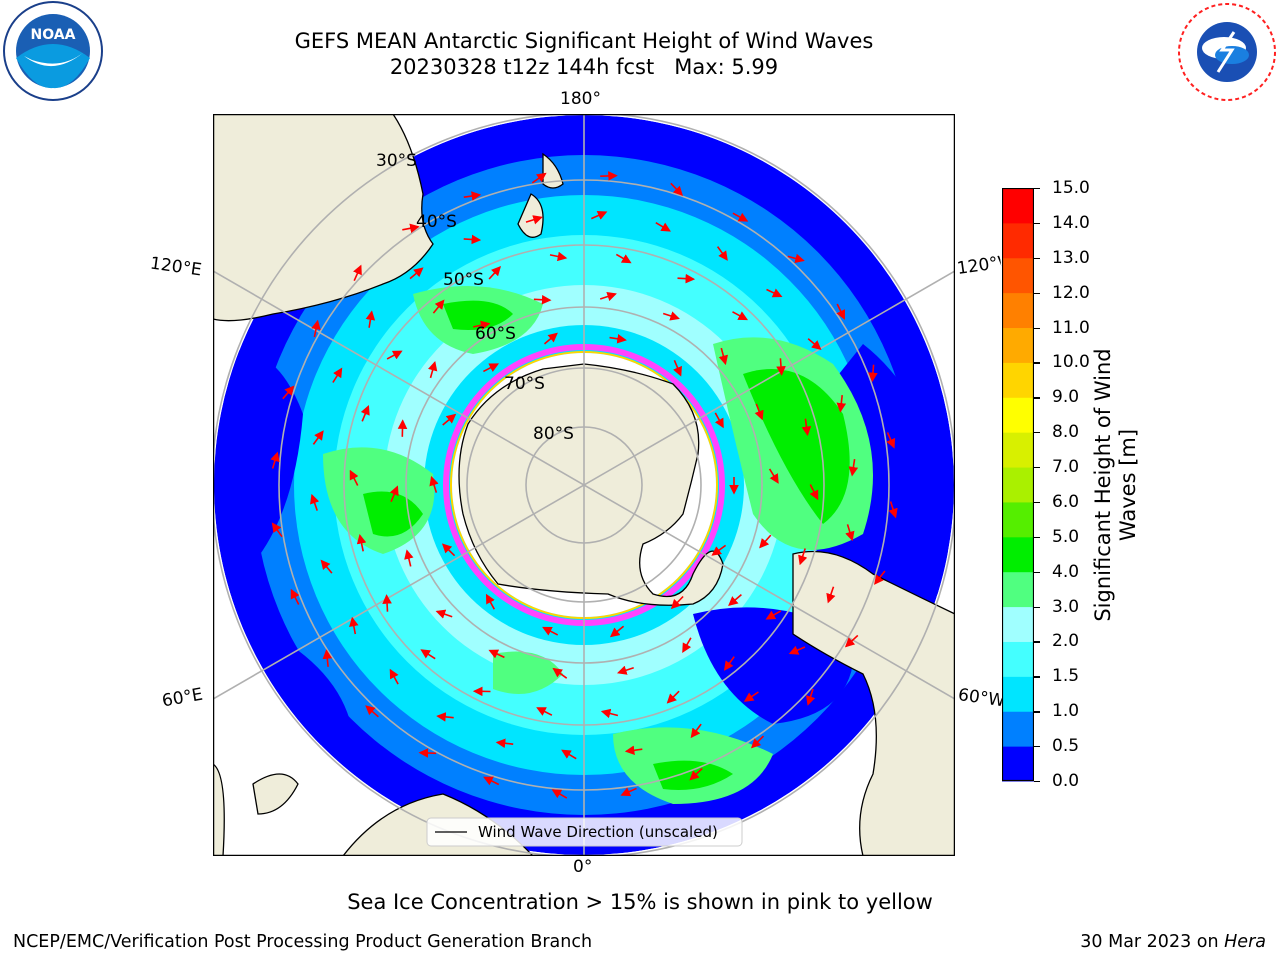 Image resolution: width=1280 pixels, height=960 pixels. I want to click on lat-label-40s: 40°S, so click(436, 222).